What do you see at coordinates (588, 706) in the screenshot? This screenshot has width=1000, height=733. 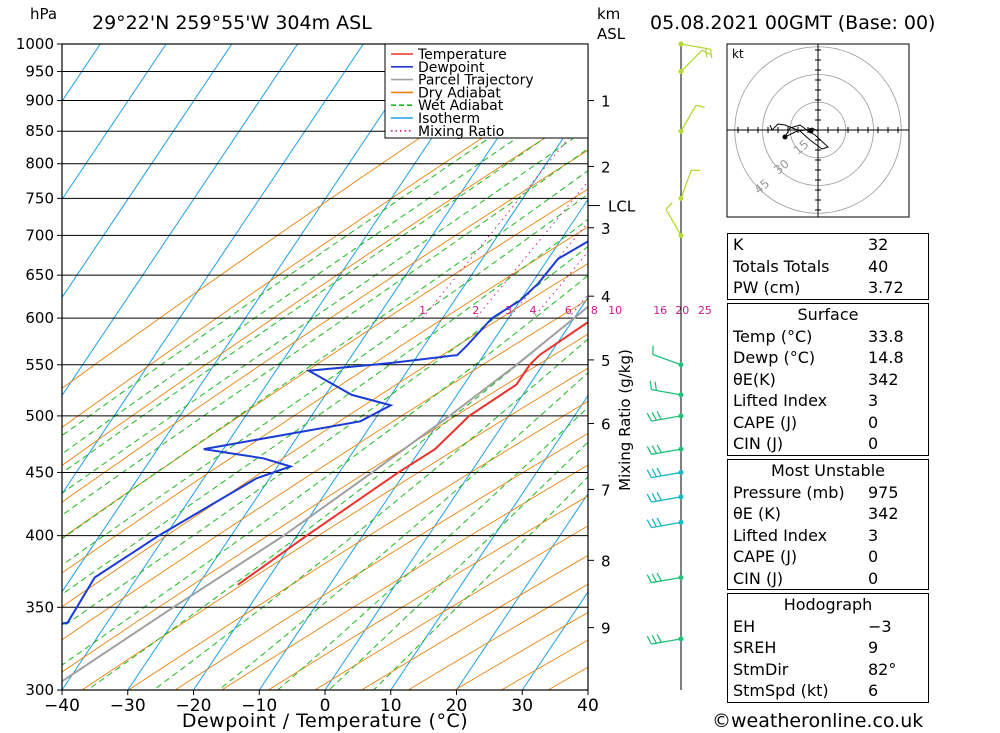 I see `x-tick-label: 40` at bounding box center [588, 706].